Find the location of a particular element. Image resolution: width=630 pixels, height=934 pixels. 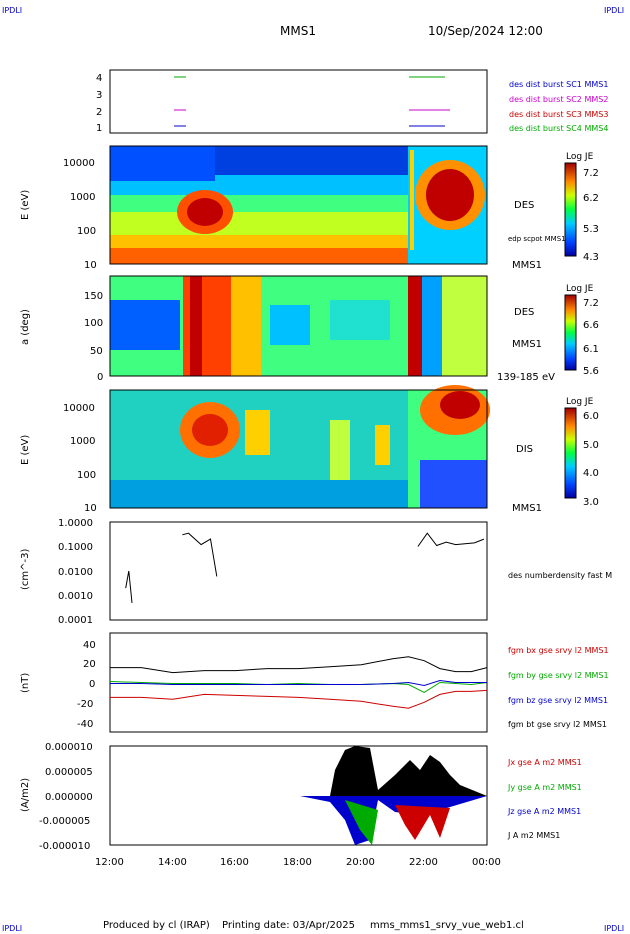

p5-ytick: 0.0100 is located at coordinates (75, 572).